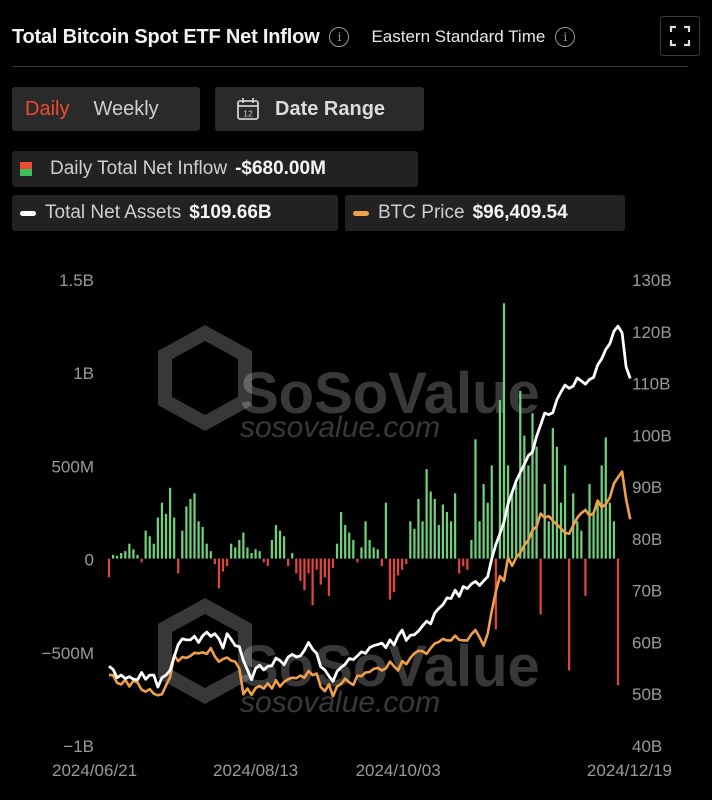 The image size is (712, 800). What do you see at coordinates (76, 280) in the screenshot?
I see `y-left-tick-label: 1.5B` at bounding box center [76, 280].